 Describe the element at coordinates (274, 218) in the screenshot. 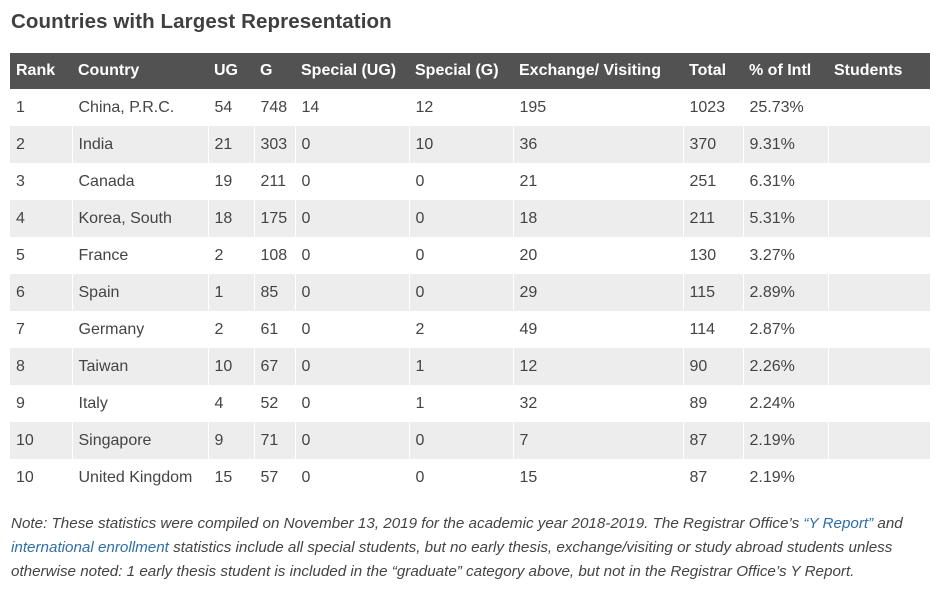

I see `g-cell: 175` at that location.